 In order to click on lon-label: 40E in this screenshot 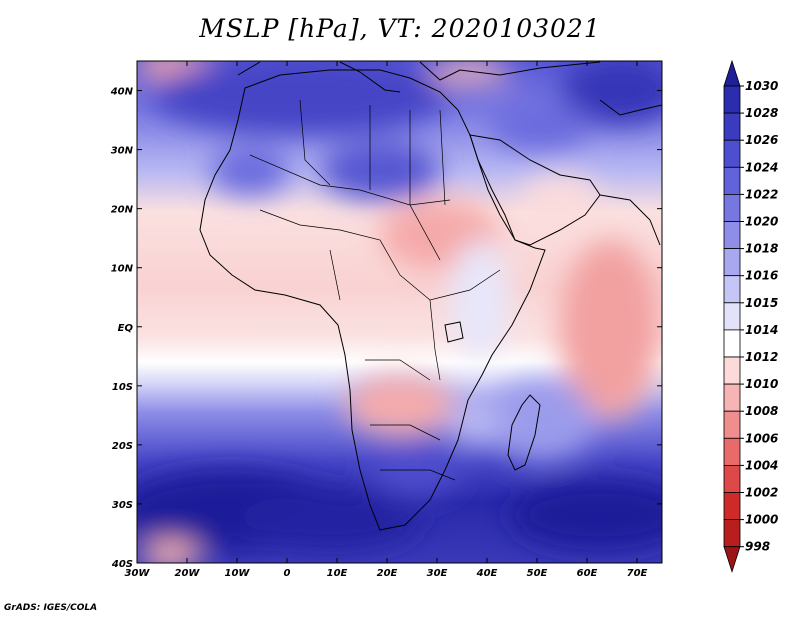, I will do `click(487, 573)`.